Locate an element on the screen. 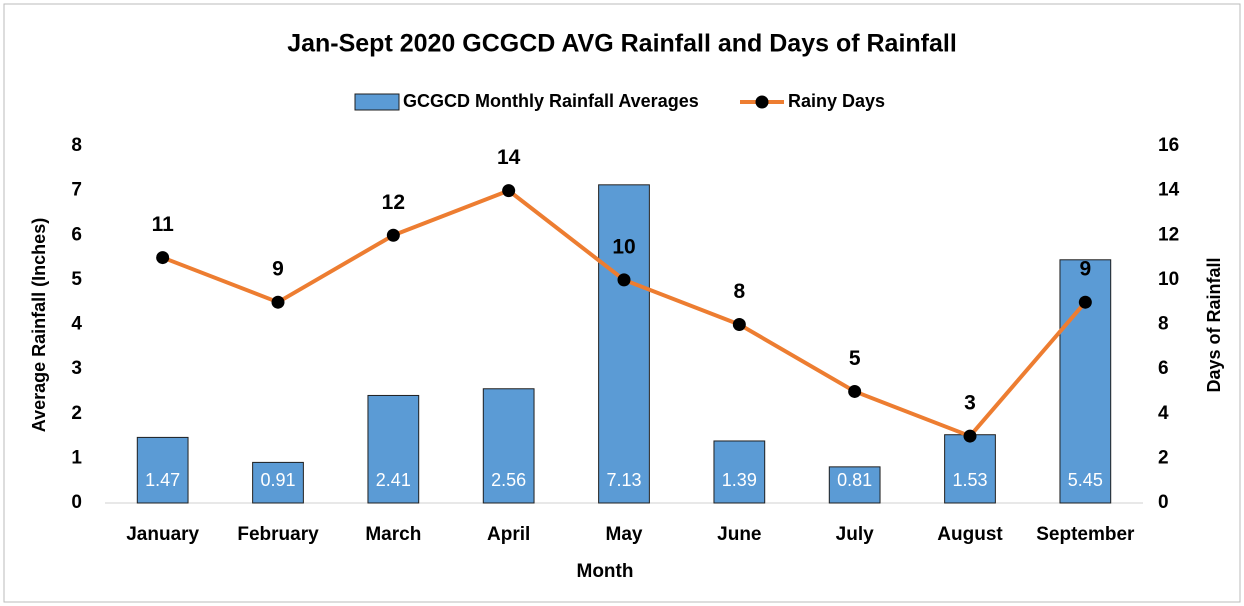 The height and width of the screenshot is (606, 1244). legend-label: Rainy Days is located at coordinates (836, 101).